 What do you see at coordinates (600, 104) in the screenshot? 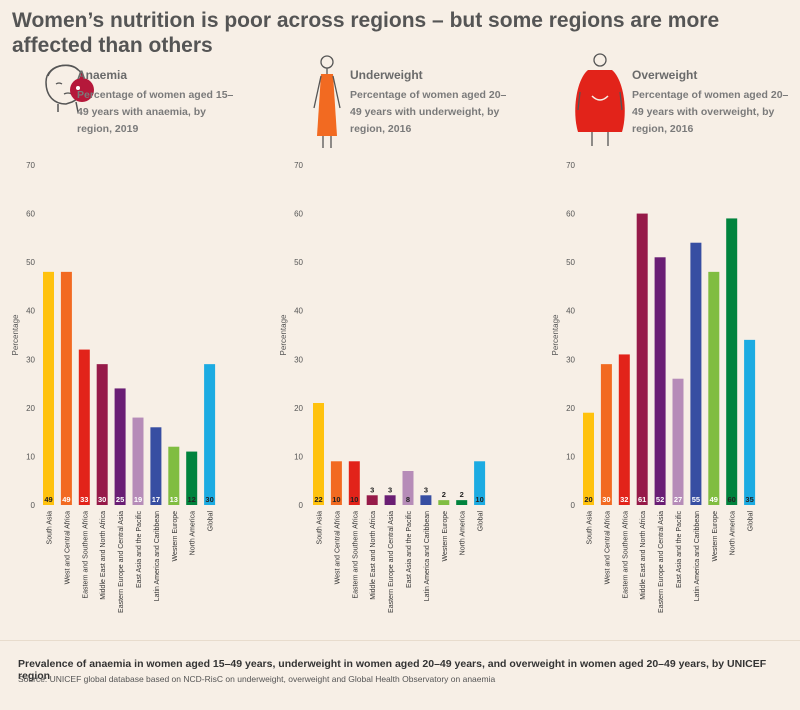
I see `overweight-illustration` at bounding box center [600, 104].